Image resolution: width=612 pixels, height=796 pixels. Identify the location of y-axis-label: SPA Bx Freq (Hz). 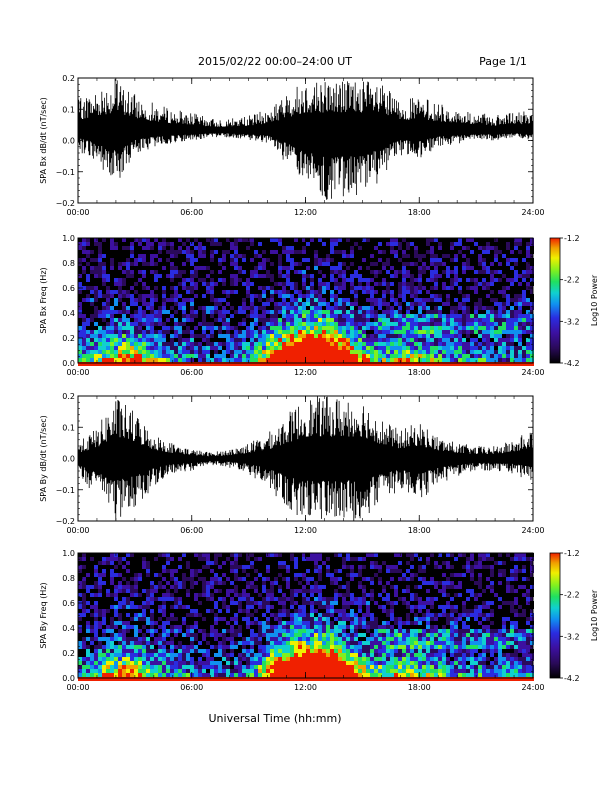
(43, 300).